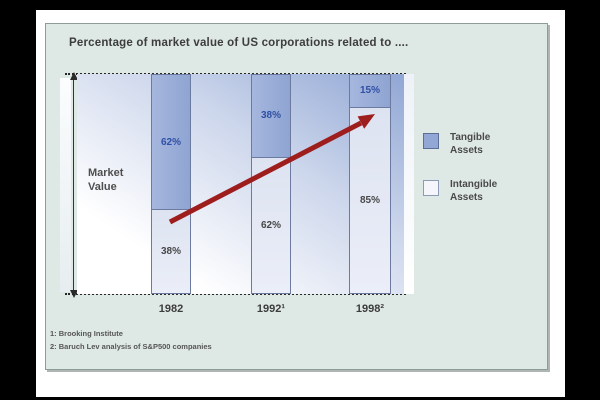 Image resolution: width=600 pixels, height=400 pixels. I want to click on bar-1982-tangible-segment: 62%, so click(171, 143).